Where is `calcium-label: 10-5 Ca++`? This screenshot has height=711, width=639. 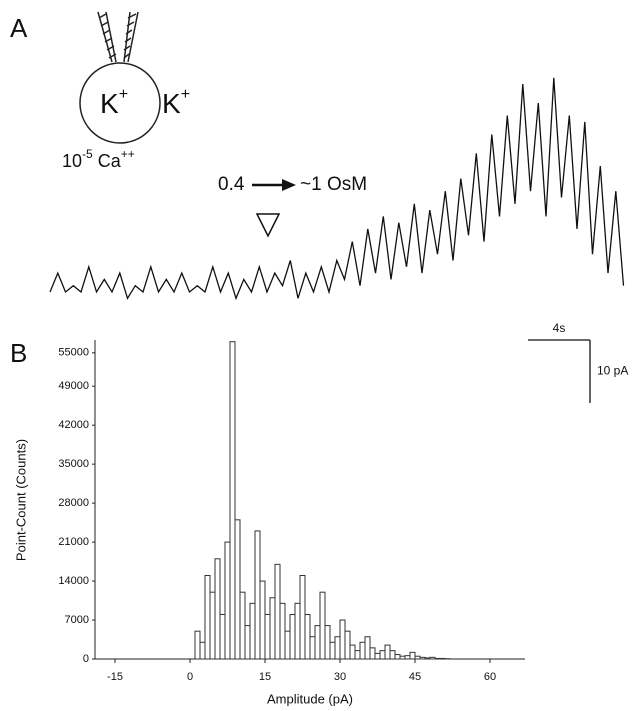
calcium-label: 10-5 Ca++ is located at coordinates (98, 159).